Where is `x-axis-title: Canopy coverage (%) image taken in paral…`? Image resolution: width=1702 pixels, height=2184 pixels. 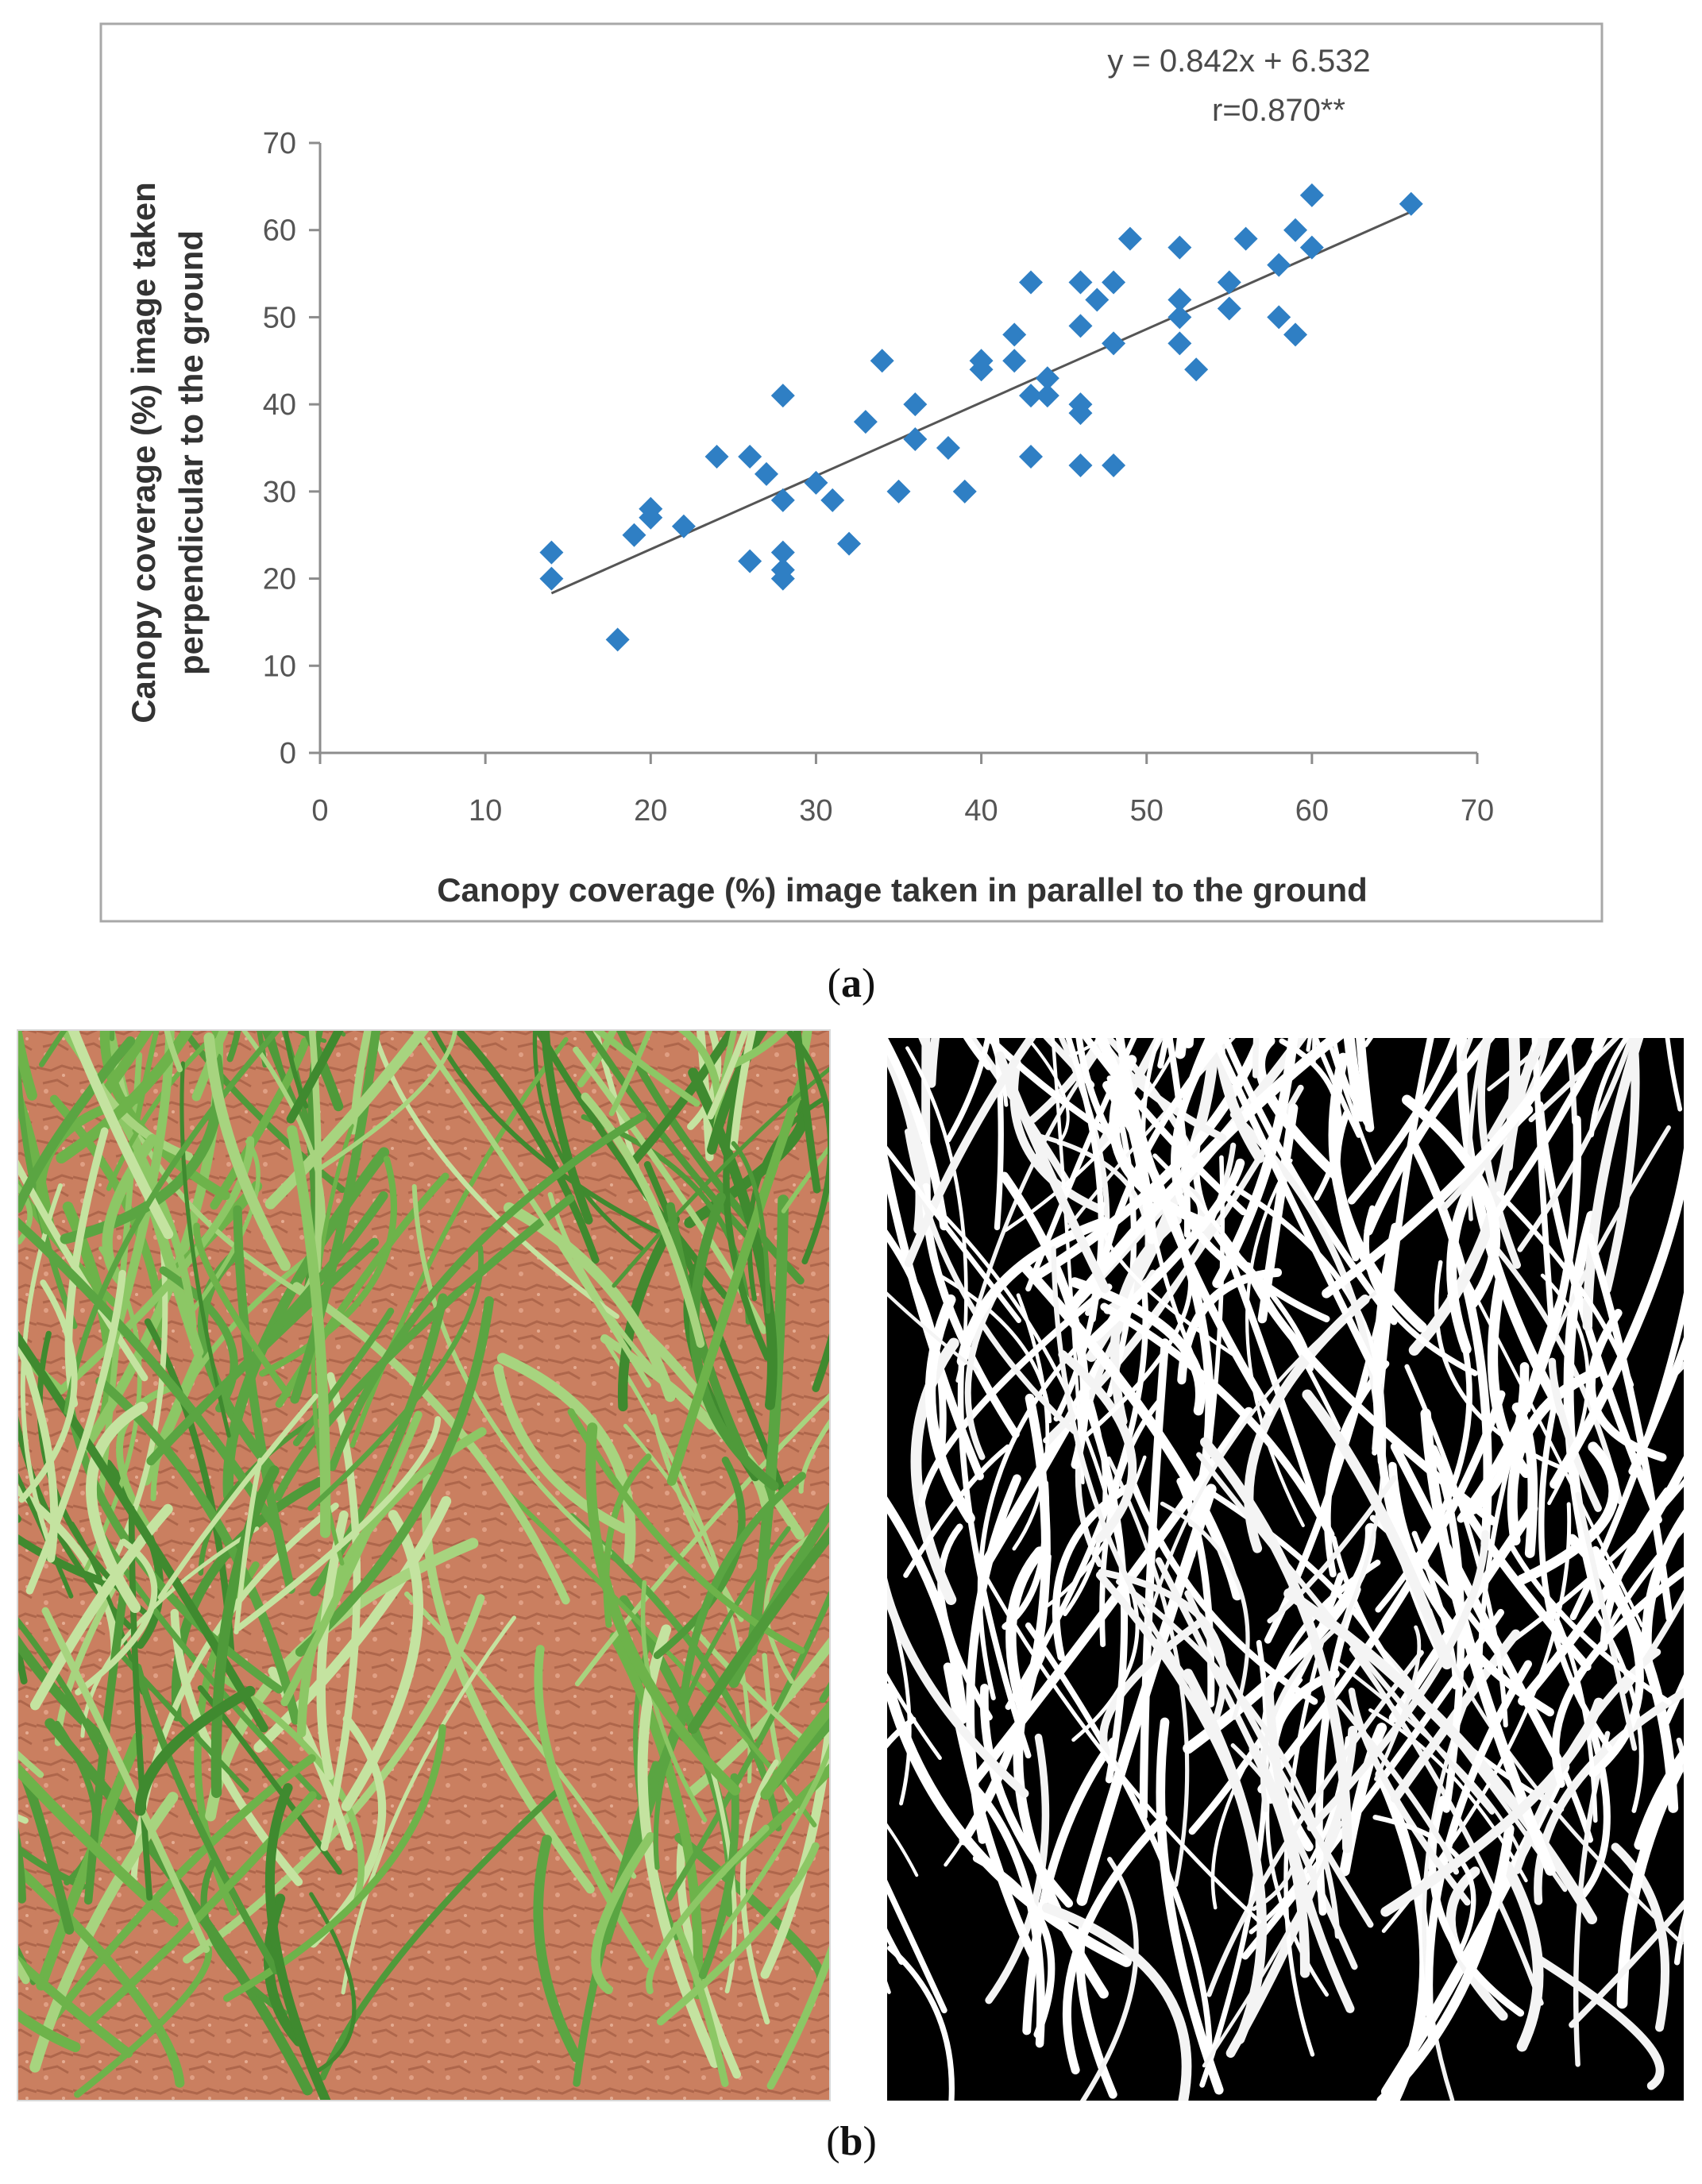
x-axis-title: Canopy coverage (%) image taken in paral… is located at coordinates (902, 890).